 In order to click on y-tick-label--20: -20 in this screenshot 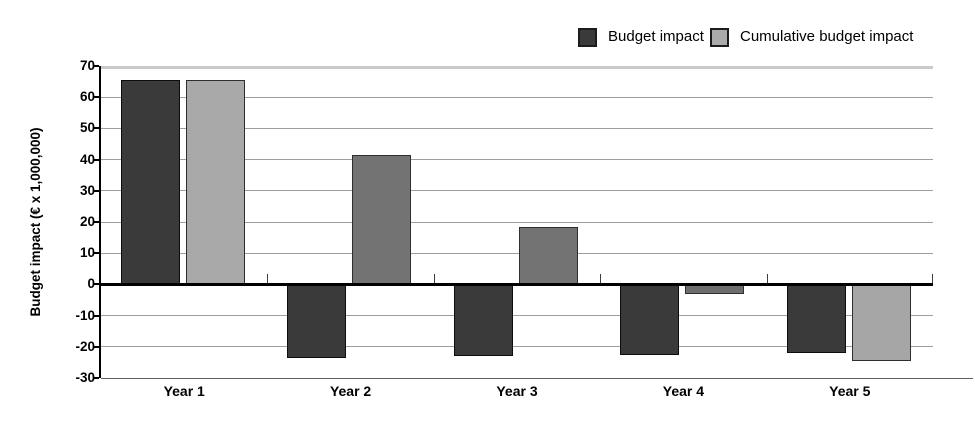, I will do `click(85, 346)`.